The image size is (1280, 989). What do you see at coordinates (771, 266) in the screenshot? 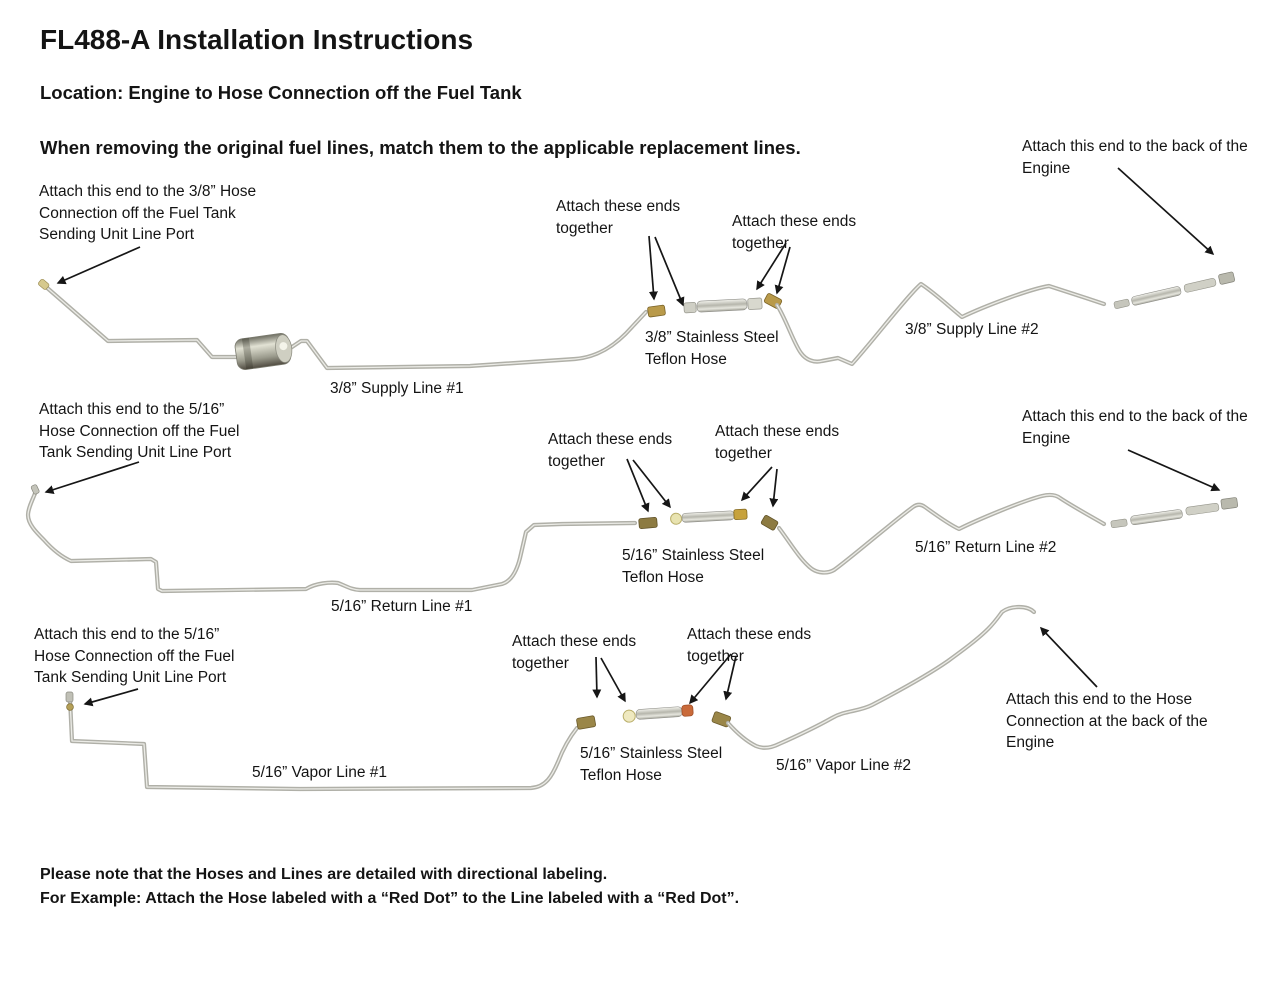
I see `arrow-row1-ends2-a` at bounding box center [771, 266].